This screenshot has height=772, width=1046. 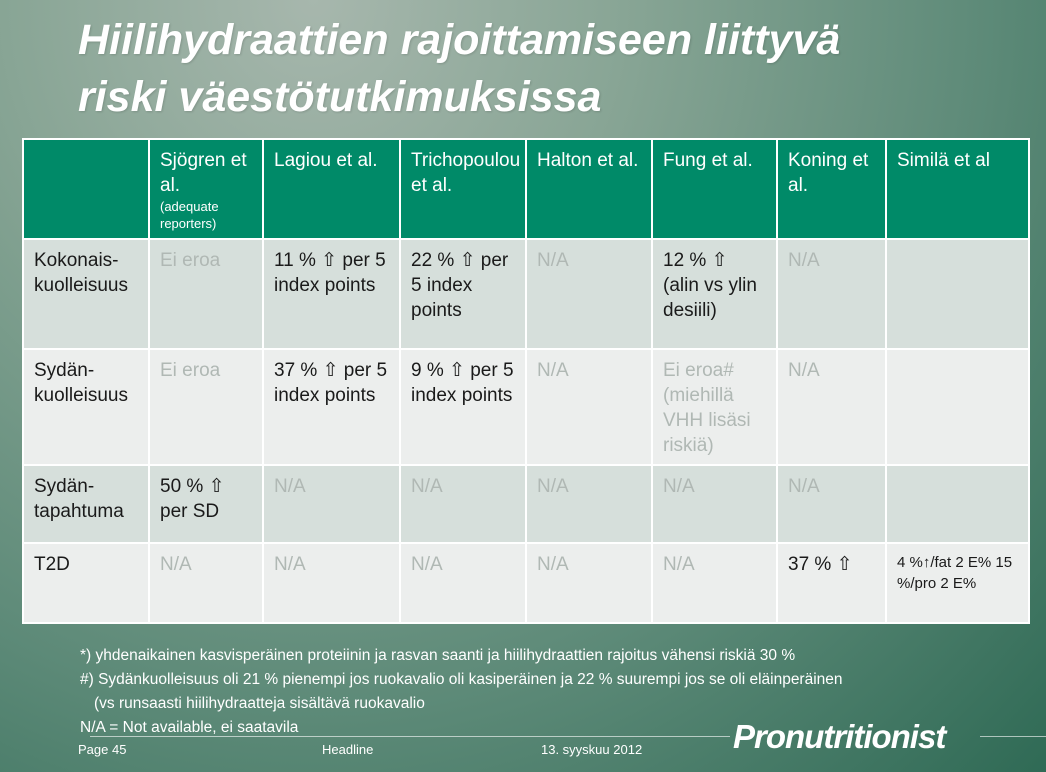 What do you see at coordinates (86, 294) in the screenshot?
I see `row-label: Kokonais-kuolleisuus` at bounding box center [86, 294].